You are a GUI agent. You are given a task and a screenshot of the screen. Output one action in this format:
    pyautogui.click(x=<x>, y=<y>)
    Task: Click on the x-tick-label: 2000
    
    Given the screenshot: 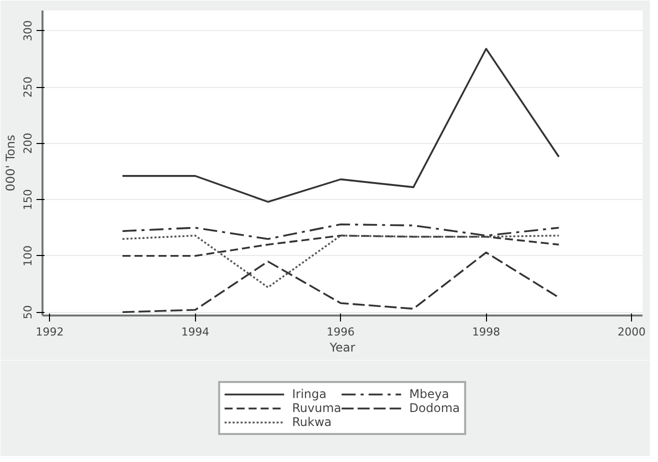 What is the action you would take?
    pyautogui.click(x=632, y=332)
    